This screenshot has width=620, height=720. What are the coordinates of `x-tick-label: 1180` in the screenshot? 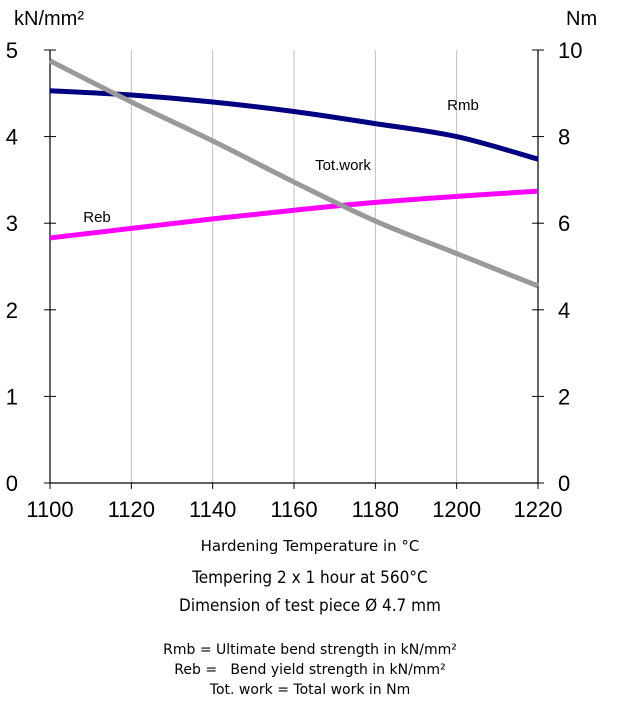 It's located at (375, 509).